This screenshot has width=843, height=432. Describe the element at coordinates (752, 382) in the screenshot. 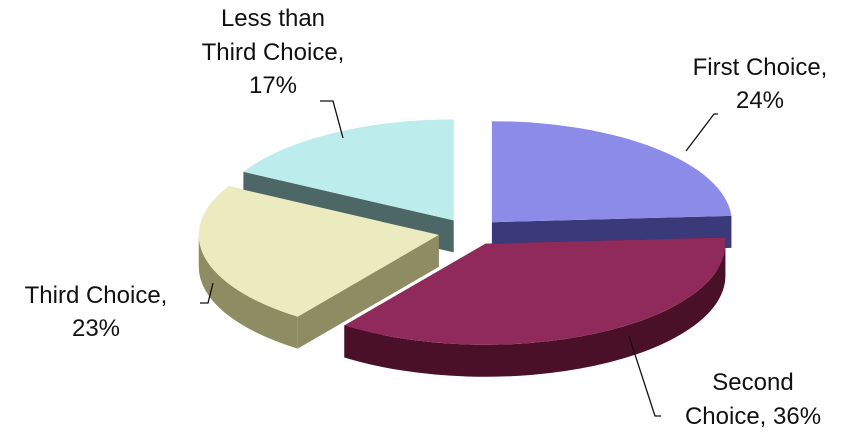

I see `data-label-second-choice: Second` at that location.